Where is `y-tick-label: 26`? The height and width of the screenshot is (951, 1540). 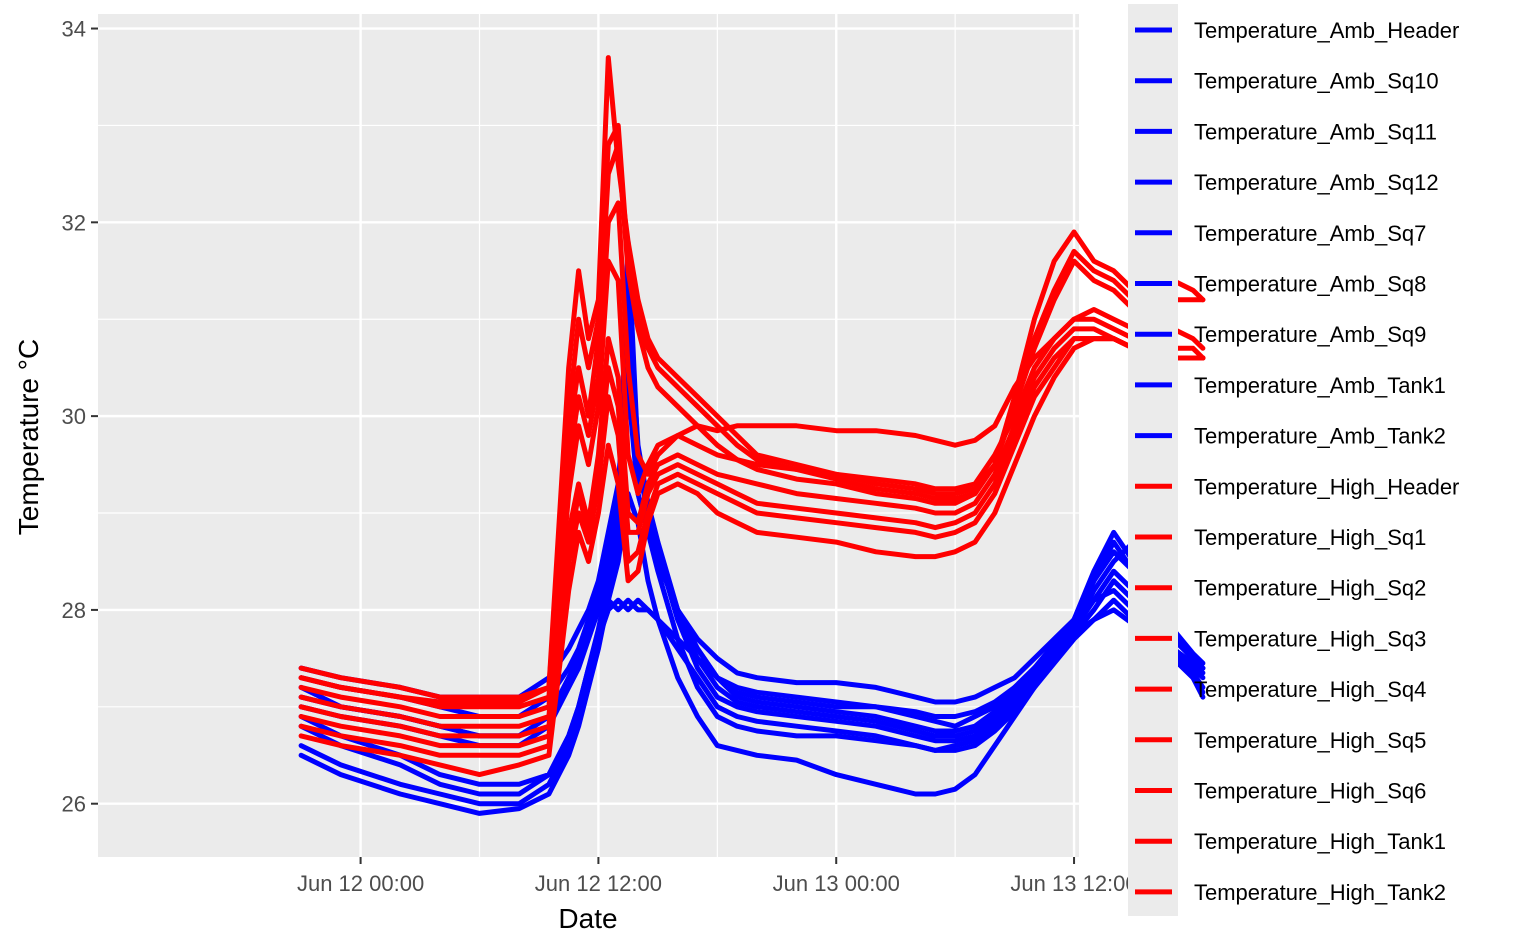 y-tick-label: 26 is located at coordinates (74, 804).